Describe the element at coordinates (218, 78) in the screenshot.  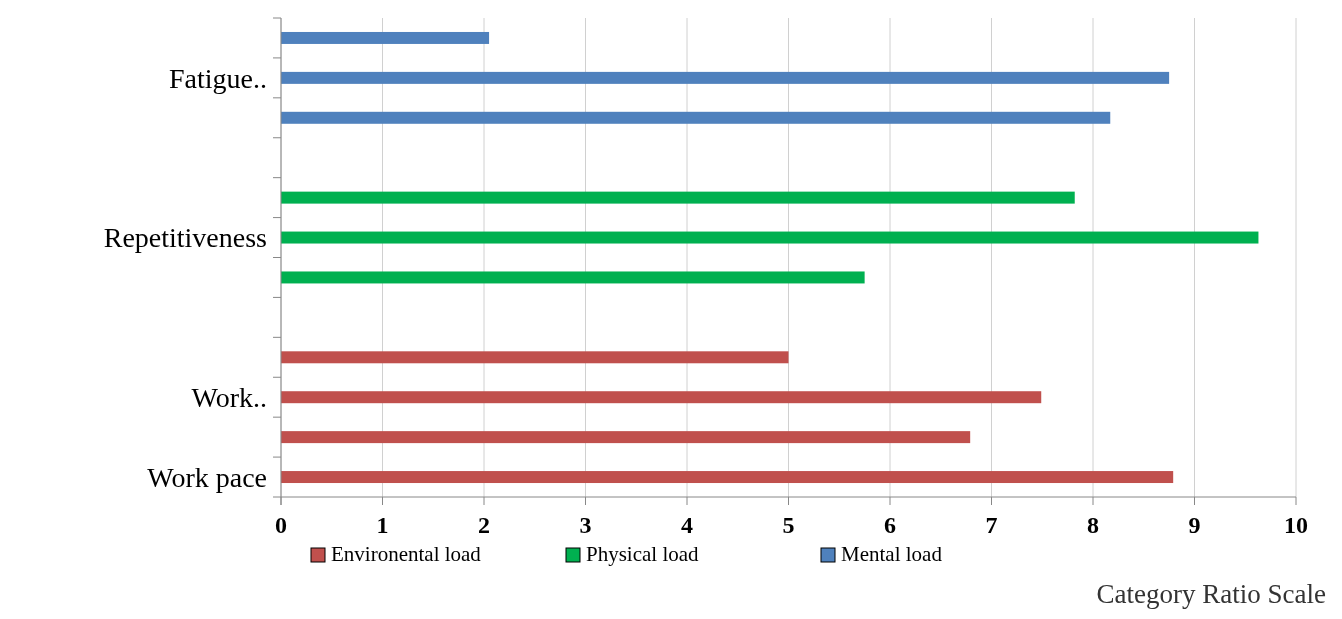
I see `y-tick-label: Fatigue..` at that location.